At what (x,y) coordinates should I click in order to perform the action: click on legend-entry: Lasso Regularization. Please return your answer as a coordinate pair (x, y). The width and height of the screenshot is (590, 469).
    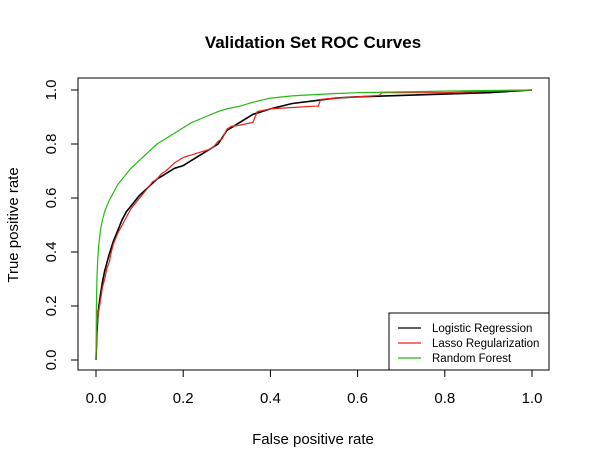
    Looking at the image, I should click on (485, 344).